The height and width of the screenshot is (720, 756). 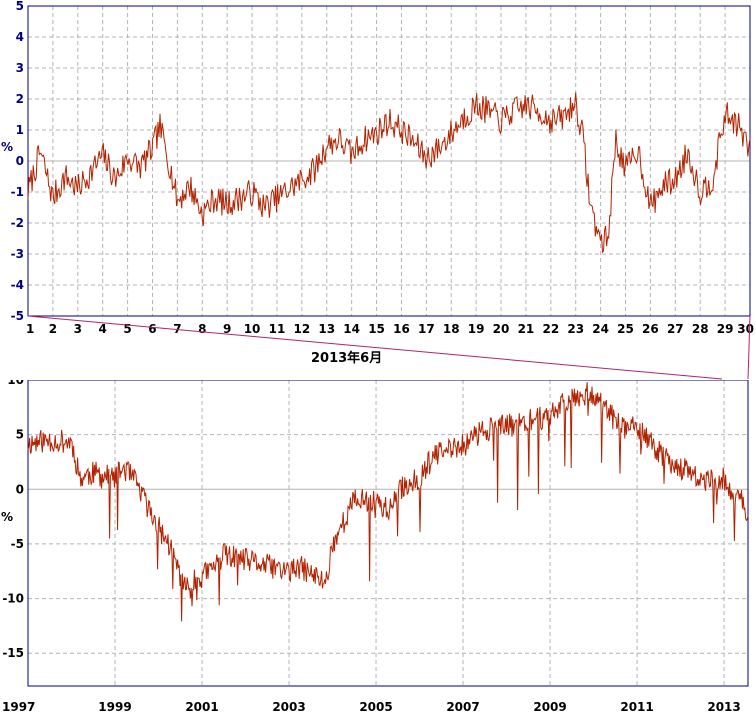 What do you see at coordinates (426, 329) in the screenshot?
I see `x-tick-label: 17` at bounding box center [426, 329].